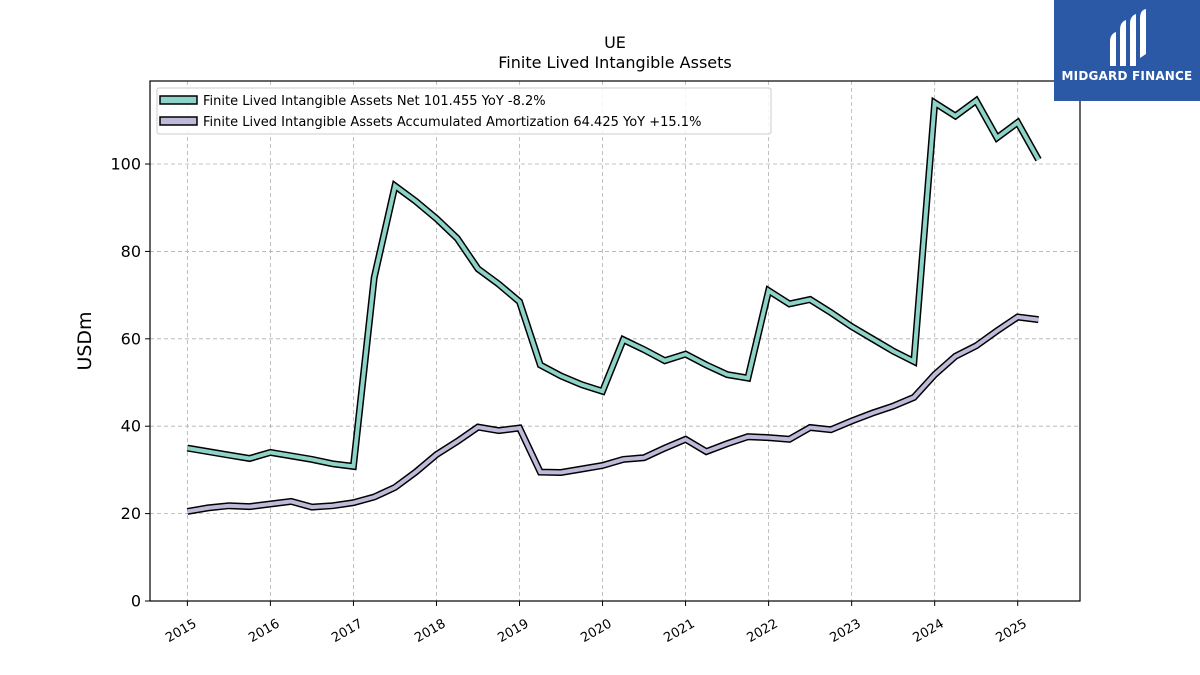 Image resolution: width=1200 pixels, height=675 pixels. Describe the element at coordinates (131, 251) in the screenshot. I see `y-tick-label: 80` at that location.